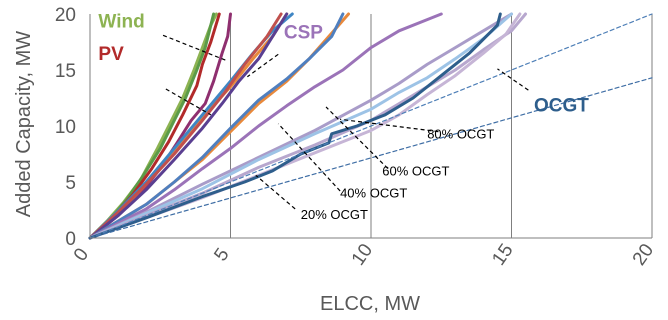 The width and height of the screenshot is (668, 320). I want to click on annotation-label-wind: Wind, so click(121, 21).